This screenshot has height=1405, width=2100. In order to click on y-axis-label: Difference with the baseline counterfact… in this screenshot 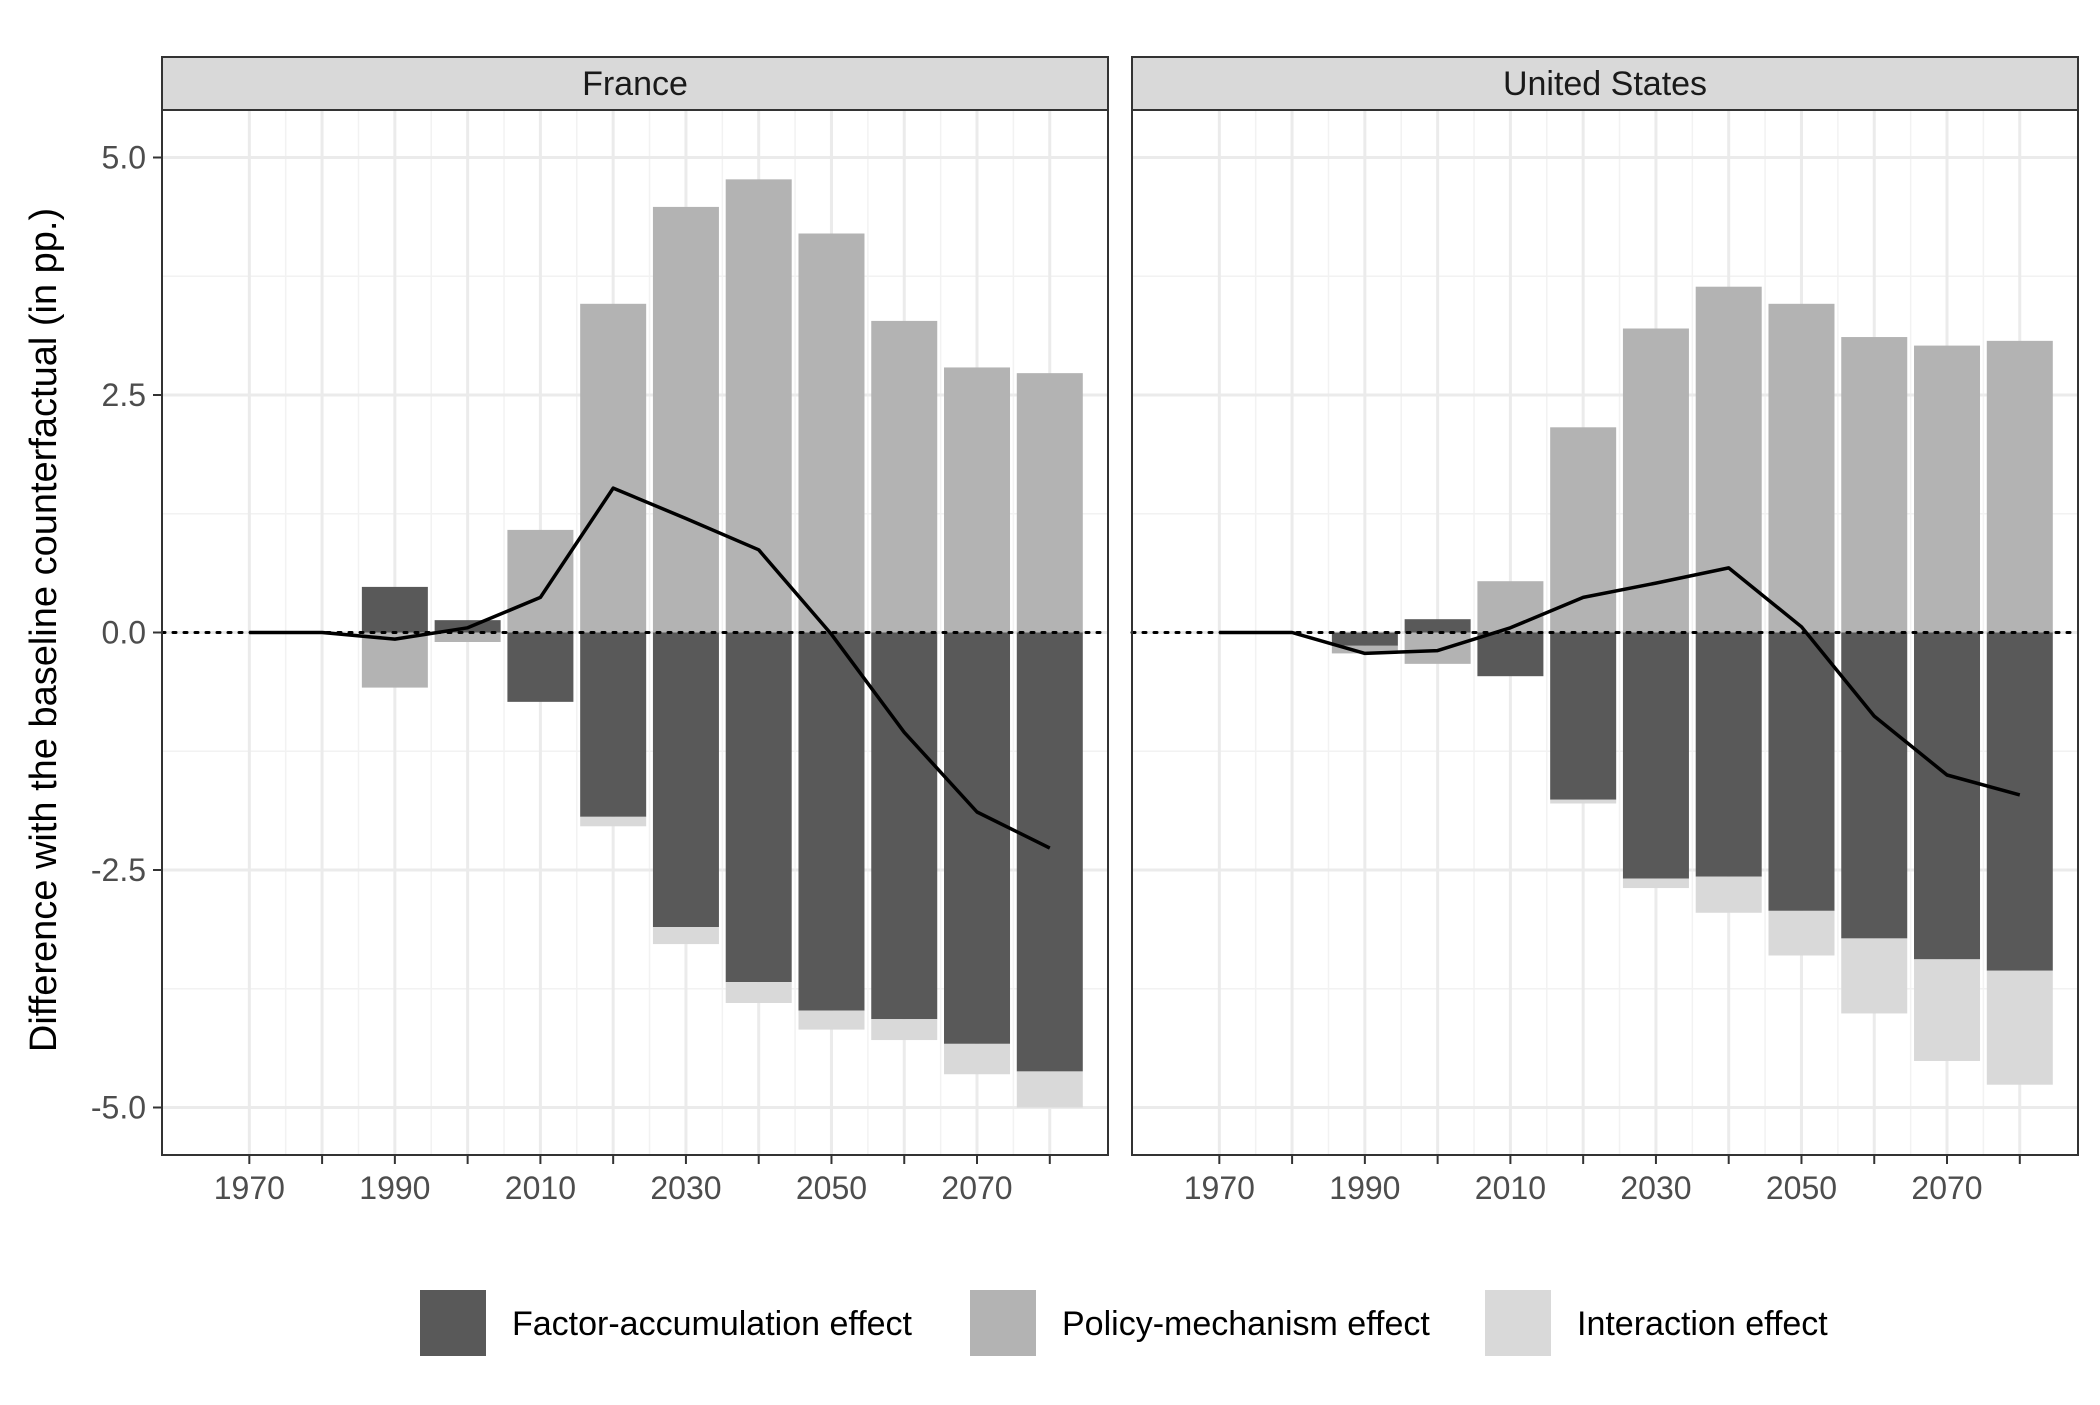, I will do `click(44, 630)`.